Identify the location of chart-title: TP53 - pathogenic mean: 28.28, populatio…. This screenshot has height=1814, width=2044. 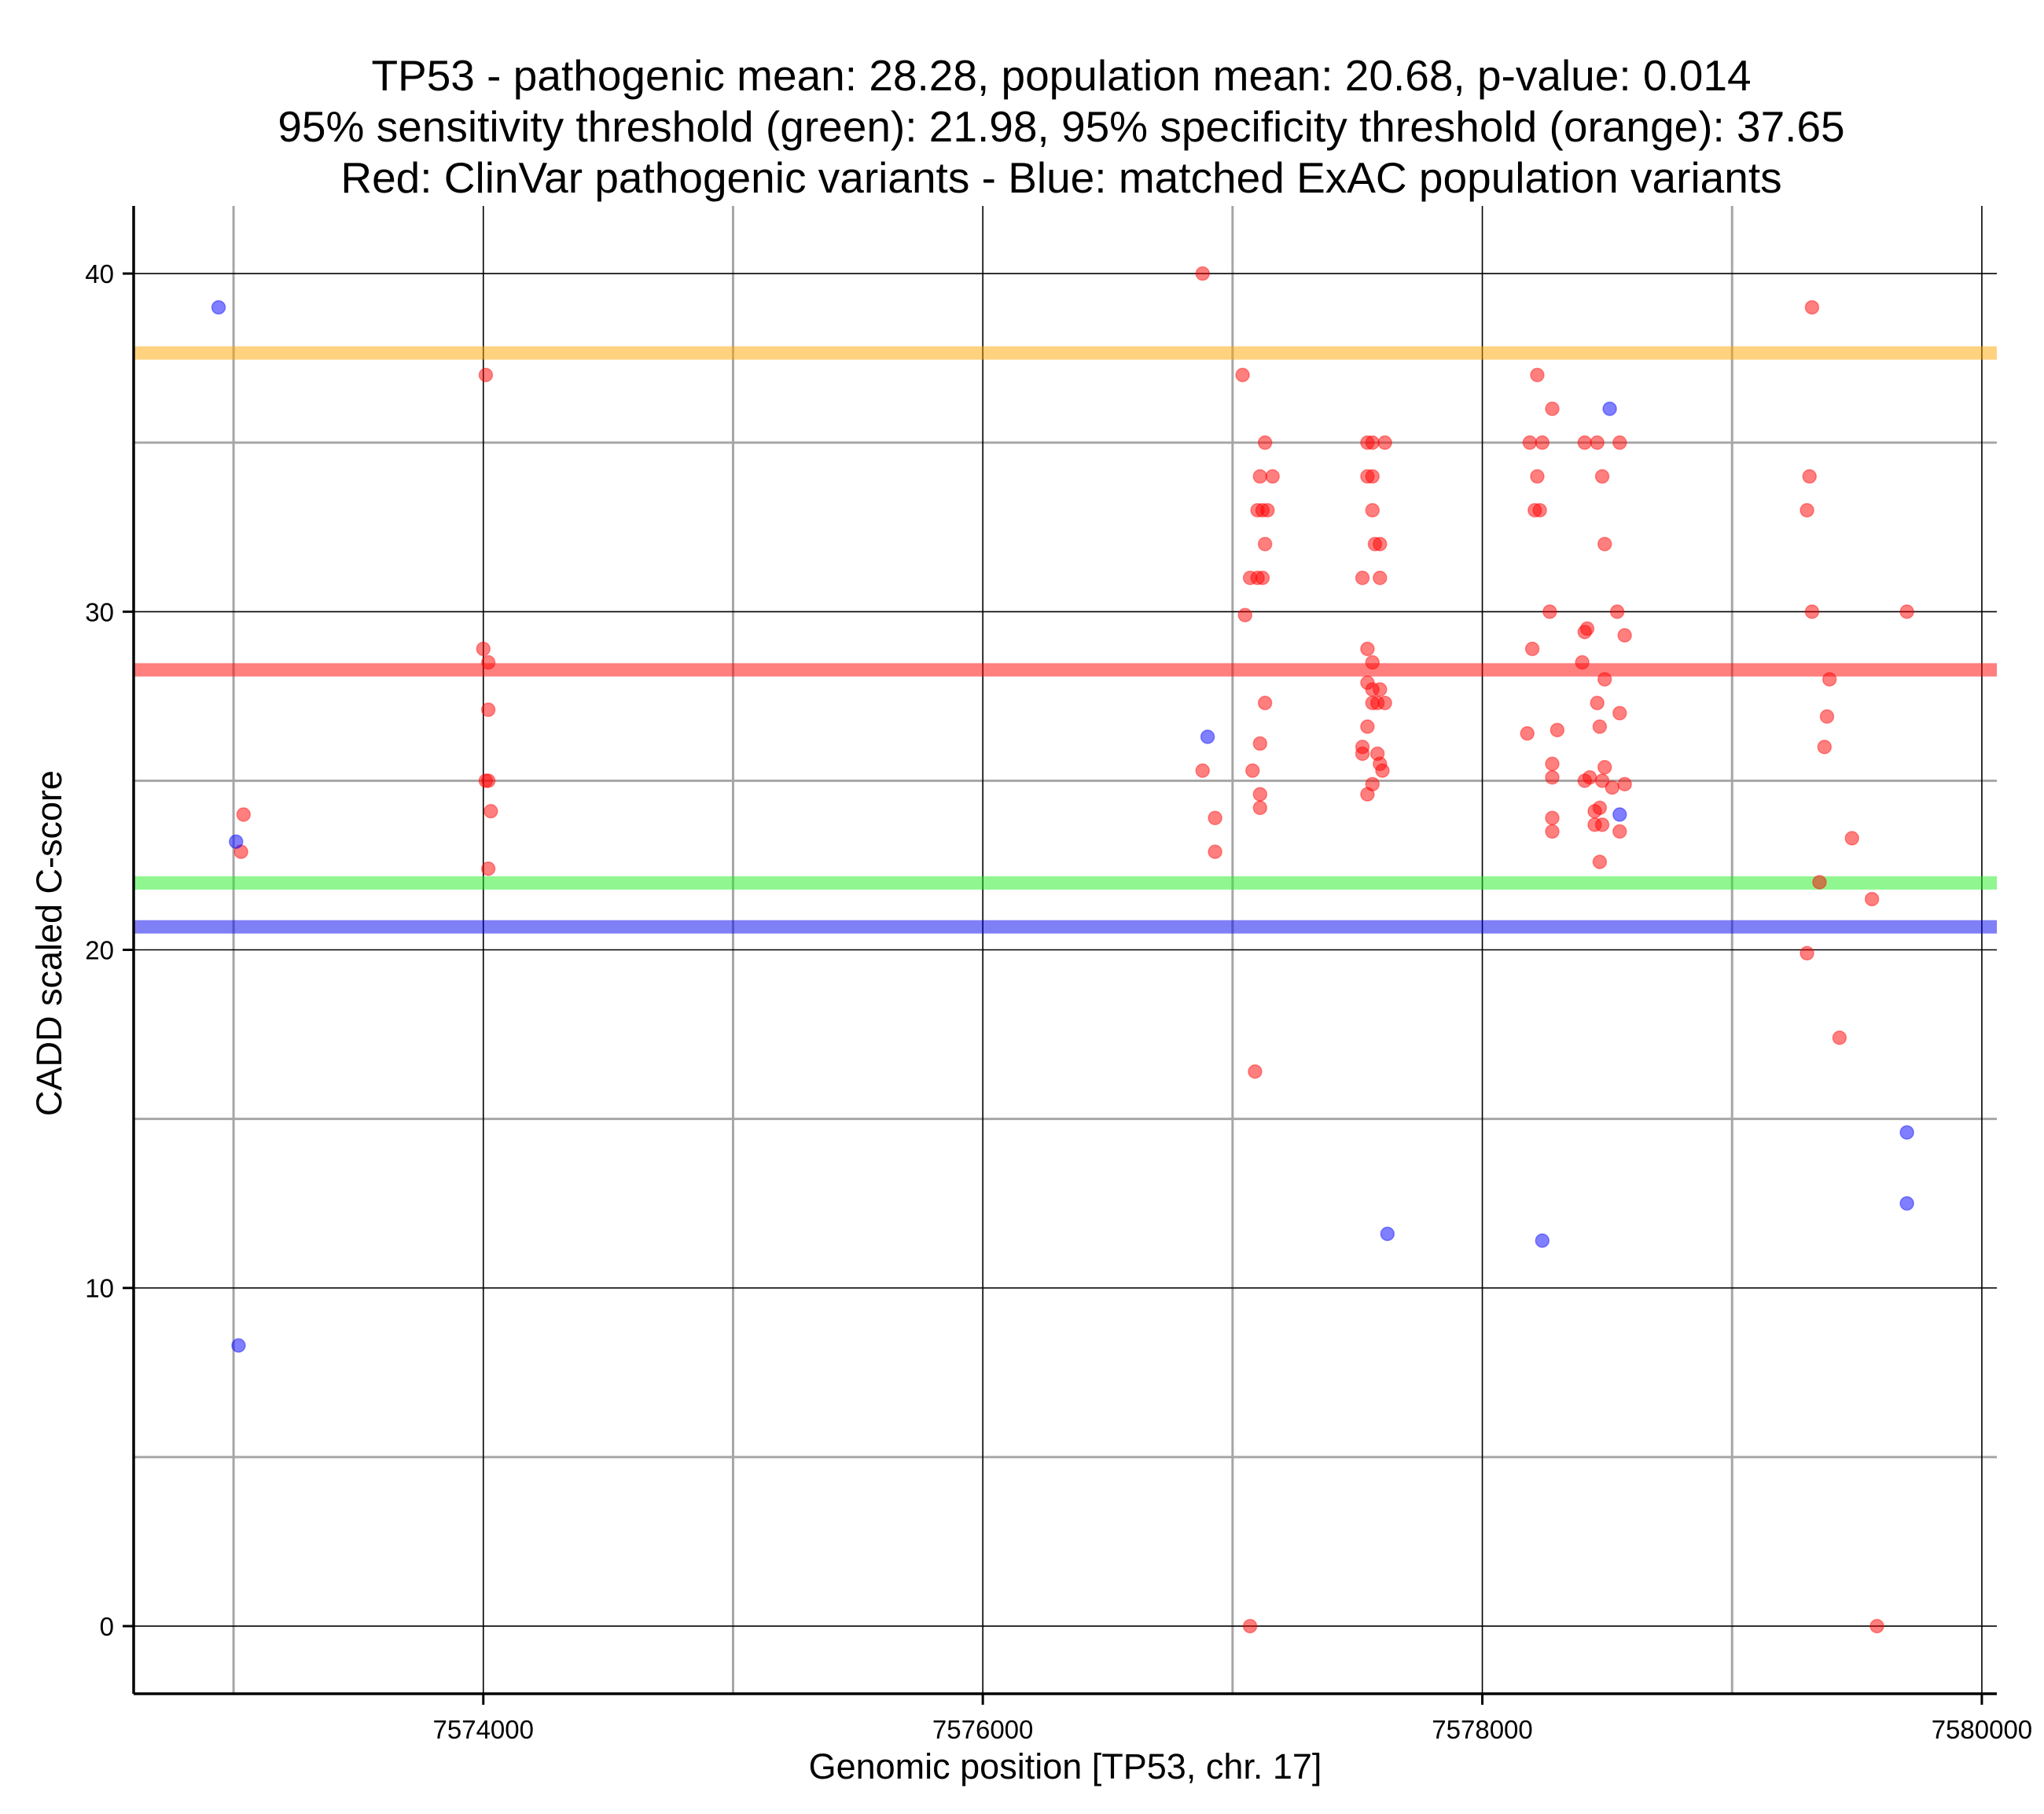
(1061, 126).